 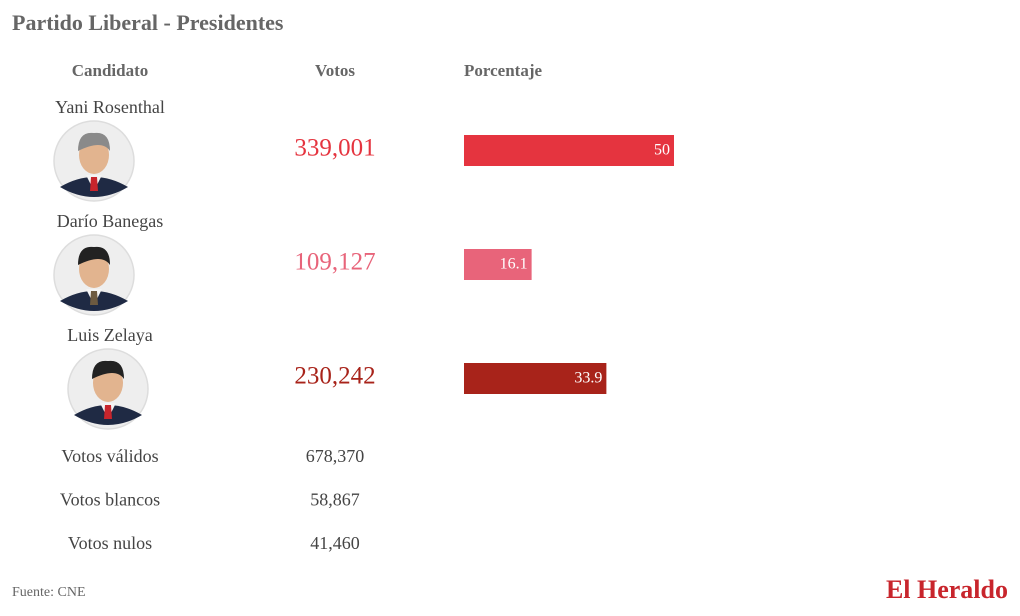 I want to click on bar-label: 16.1, so click(x=514, y=264).